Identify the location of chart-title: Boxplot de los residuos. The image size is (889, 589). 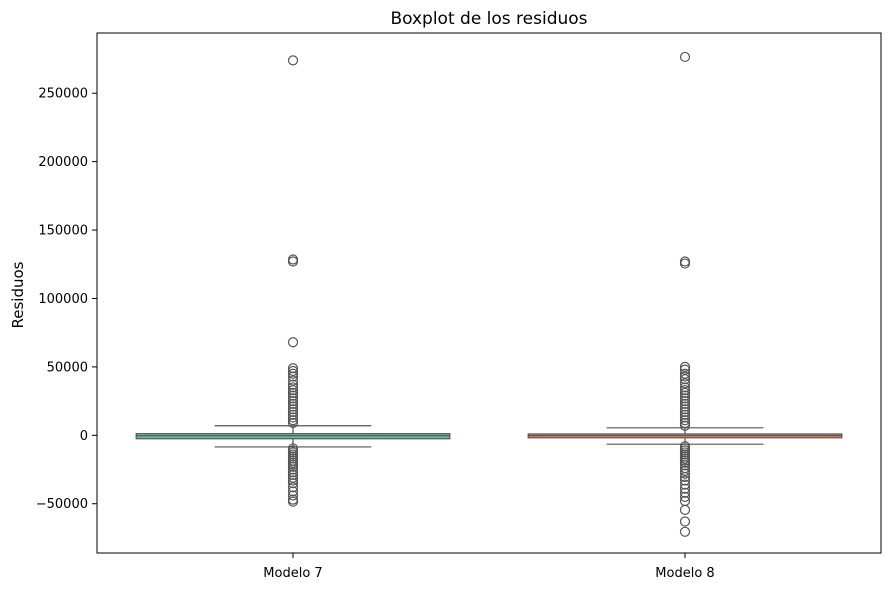
(488, 19).